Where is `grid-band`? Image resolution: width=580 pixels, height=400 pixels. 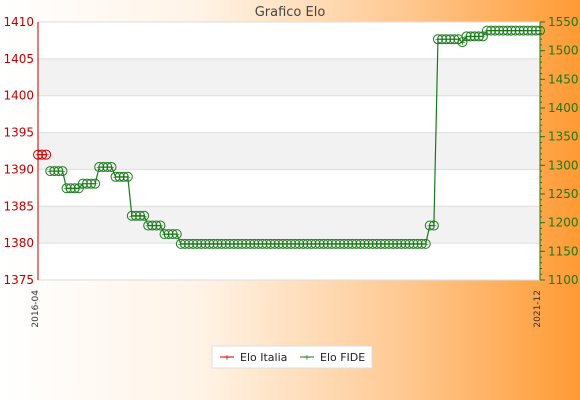
grid-band is located at coordinates (289, 151).